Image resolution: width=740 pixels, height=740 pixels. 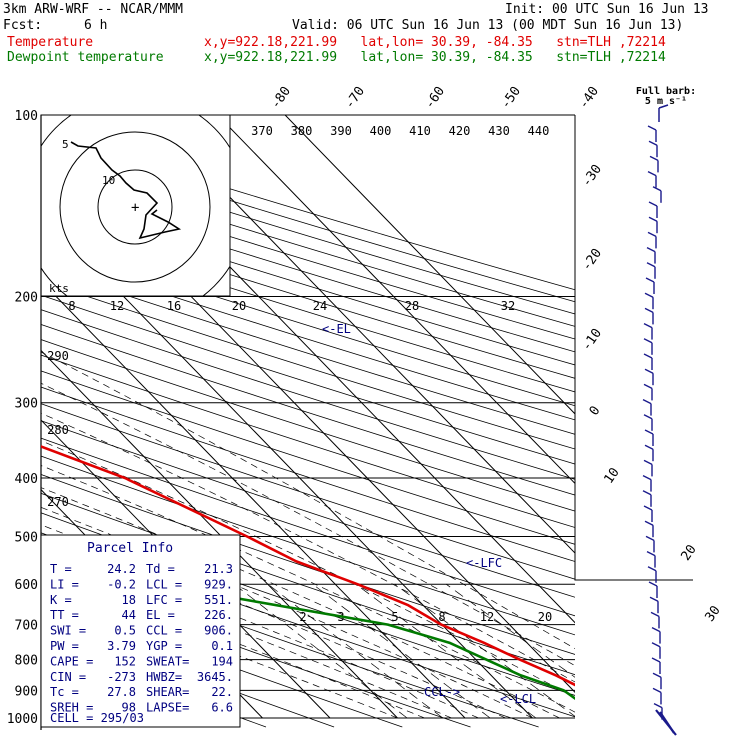 What do you see at coordinates (239, 306) in the screenshot?
I see `hodograph-speed-label: 20` at bounding box center [239, 306].